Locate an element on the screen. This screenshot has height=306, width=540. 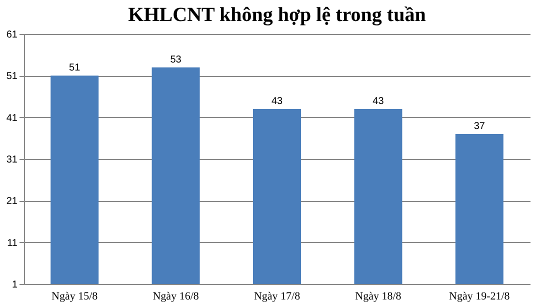
y-tick-label: 51 is located at coordinates (12, 76).